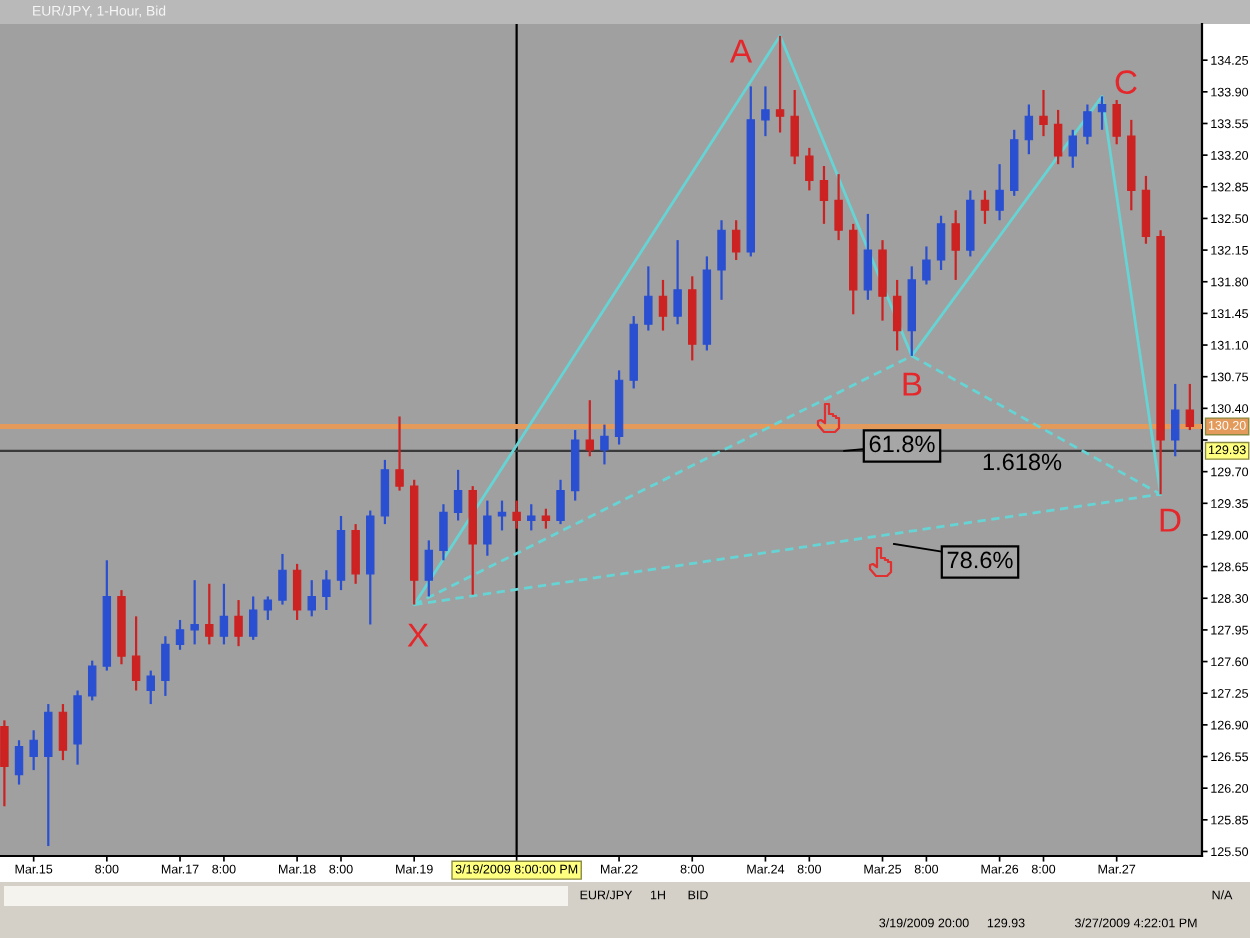 The width and height of the screenshot is (1250, 938). I want to click on annotation: B, so click(912, 384).